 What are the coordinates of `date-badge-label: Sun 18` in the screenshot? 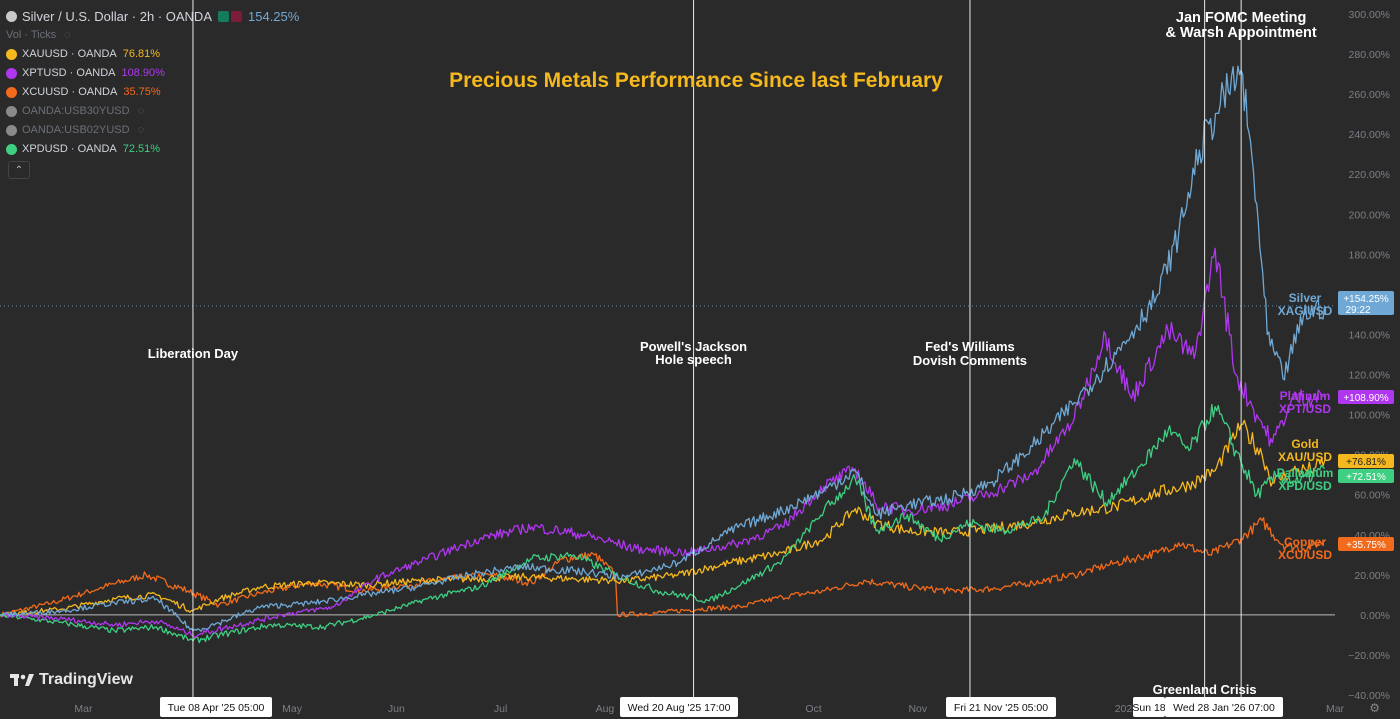 It's located at (1148, 708).